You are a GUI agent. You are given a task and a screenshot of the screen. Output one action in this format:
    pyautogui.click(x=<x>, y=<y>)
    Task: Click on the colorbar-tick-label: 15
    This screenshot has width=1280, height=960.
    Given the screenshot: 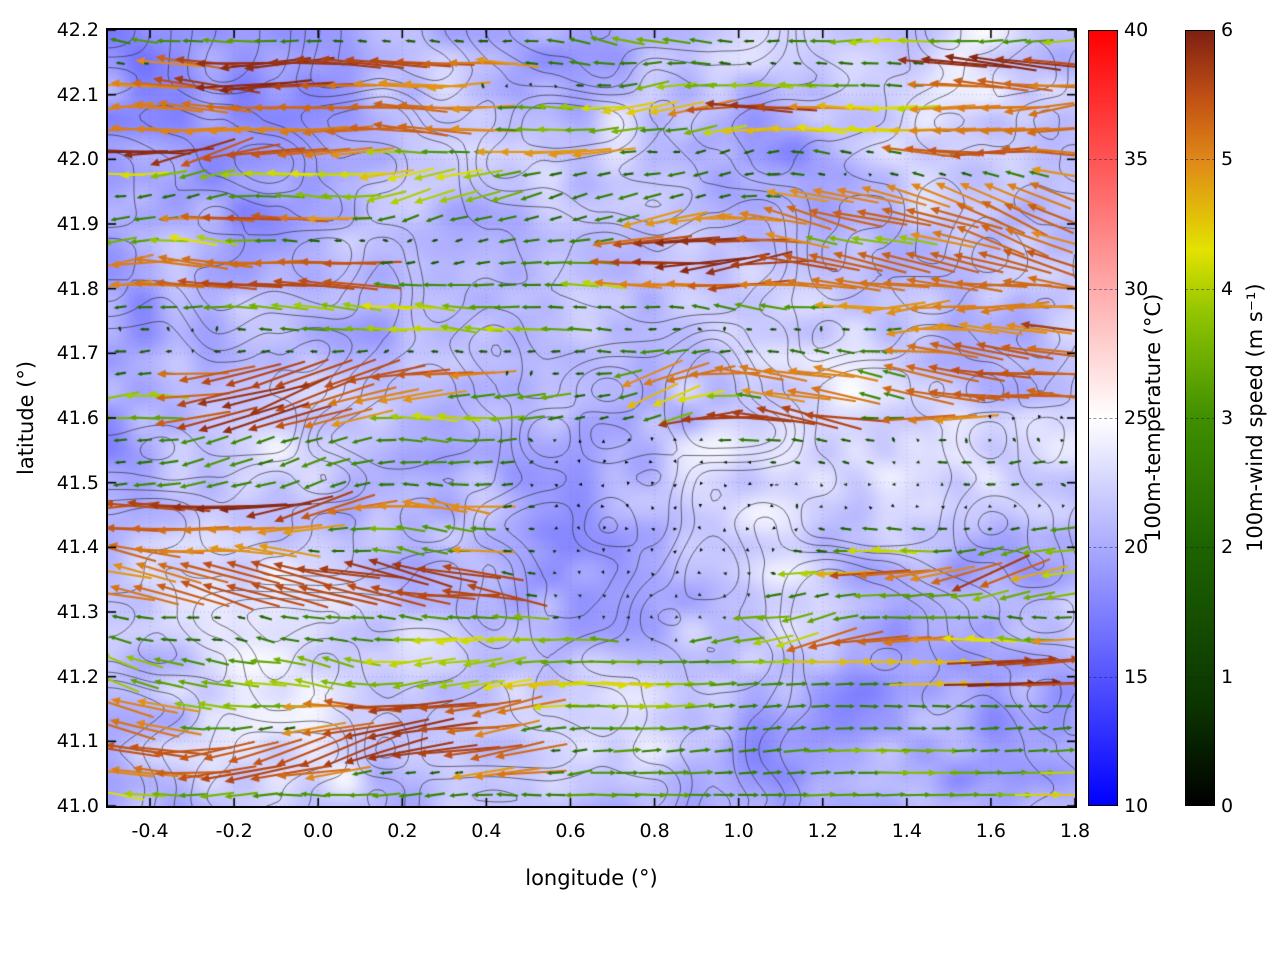 What is the action you would take?
    pyautogui.click(x=1136, y=676)
    